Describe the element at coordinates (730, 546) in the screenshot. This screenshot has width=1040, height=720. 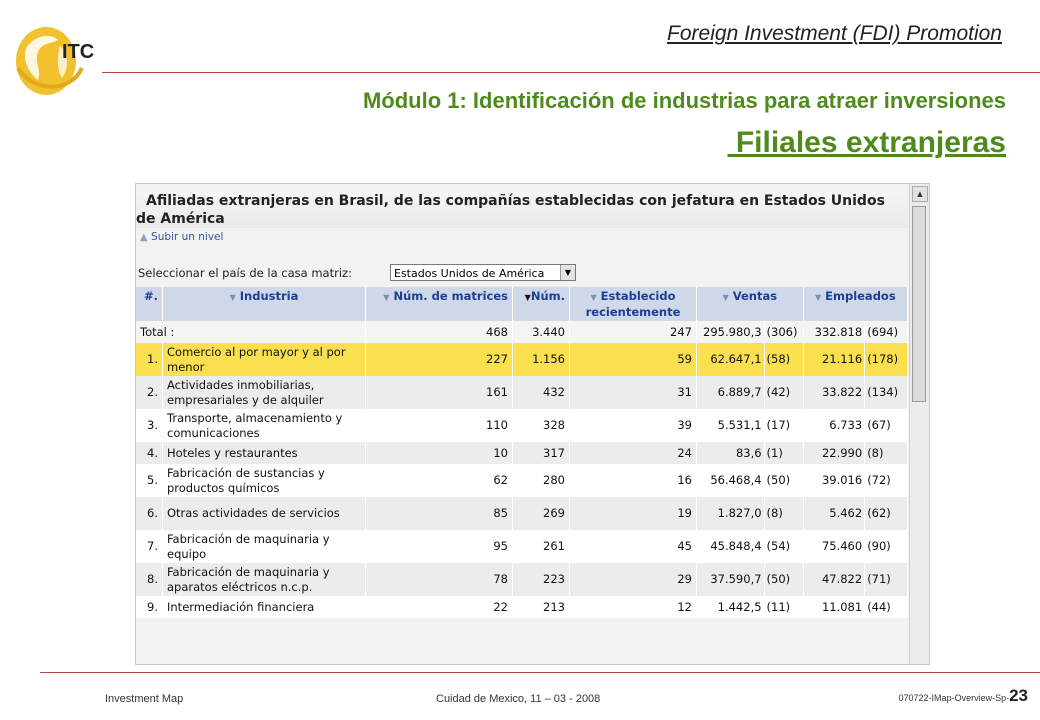
I see `cell-ventas: 45.848,4` at that location.